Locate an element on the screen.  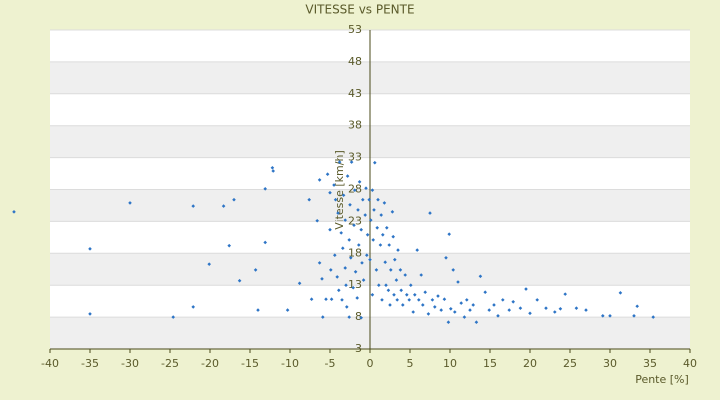
x-tick-label: -15 is located at coordinates (250, 363).